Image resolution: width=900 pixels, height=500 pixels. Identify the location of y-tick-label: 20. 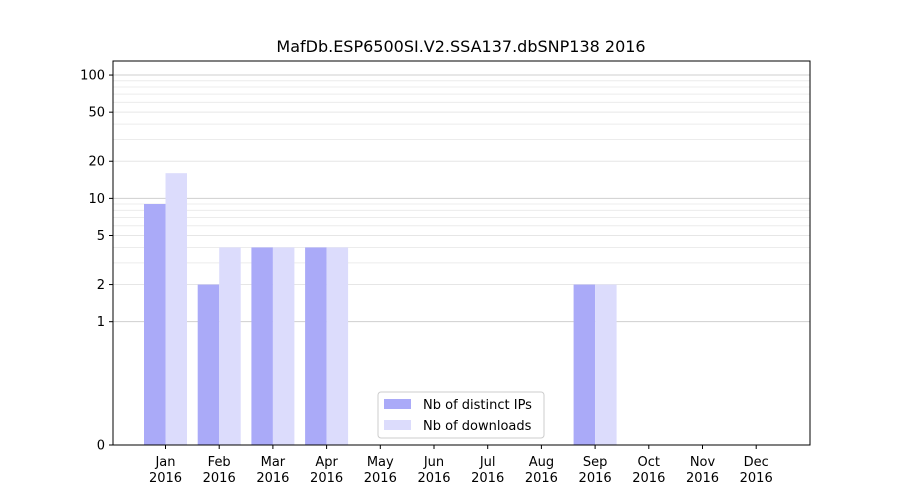
(96, 162).